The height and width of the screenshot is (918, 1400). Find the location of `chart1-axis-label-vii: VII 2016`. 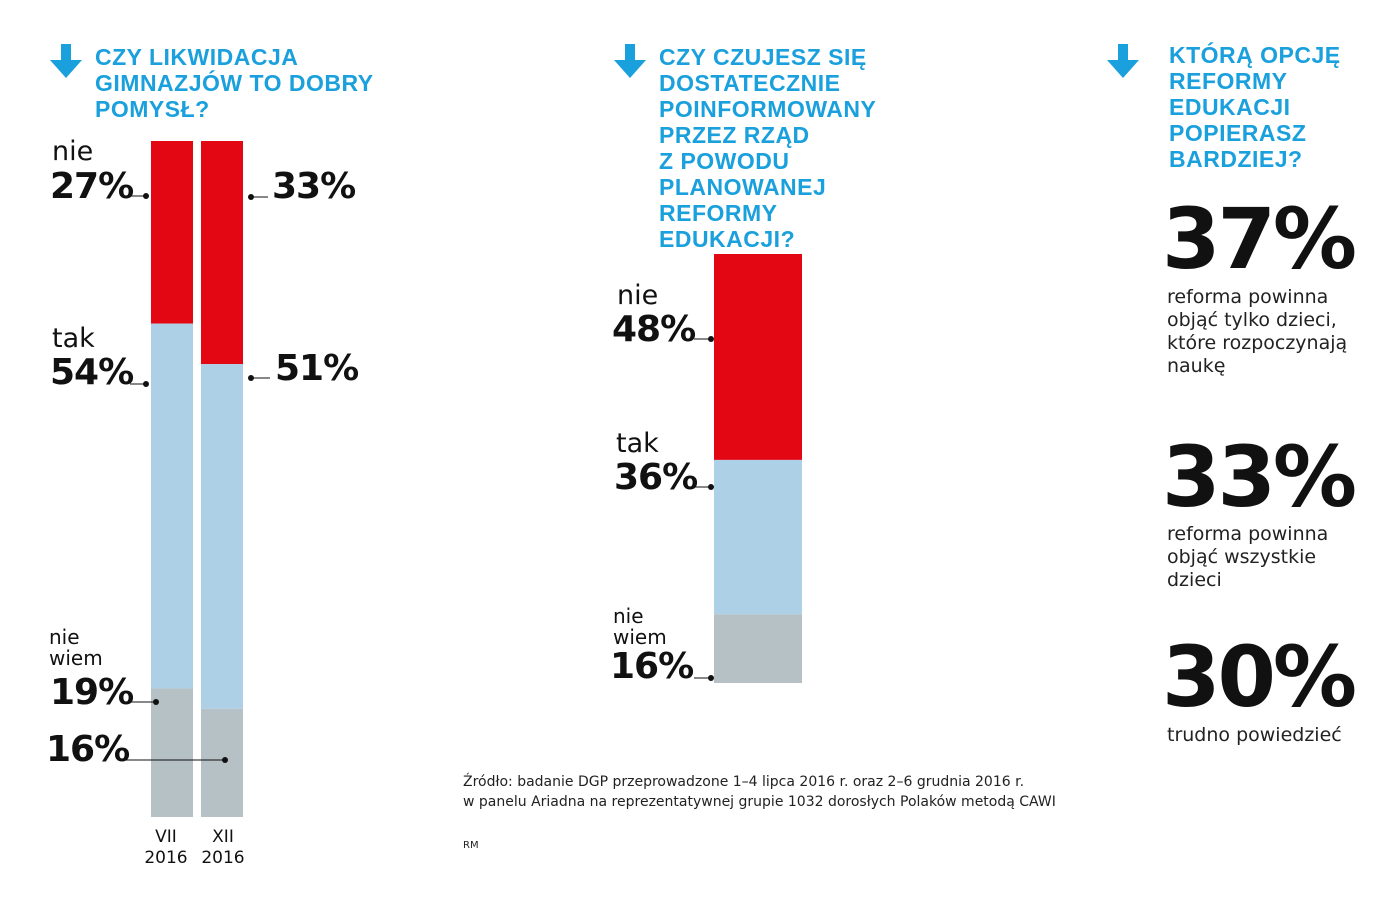

chart1-axis-label-vii: VII 2016 is located at coordinates (166, 847).